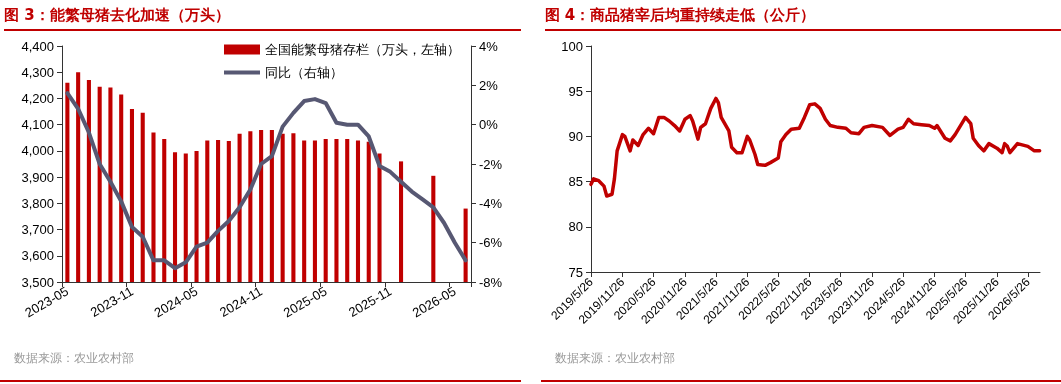 The width and height of the screenshot is (1061, 384). I want to click on y-tick-label: 85, so click(575, 182).